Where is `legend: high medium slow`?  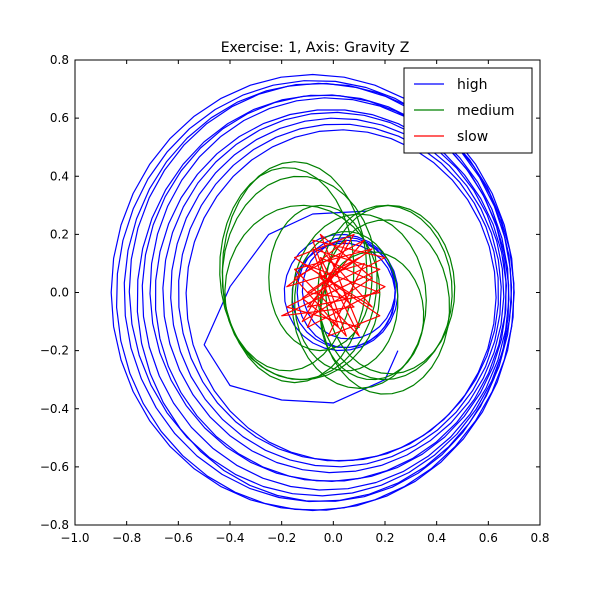
legend: high medium slow is located at coordinates (468, 110).